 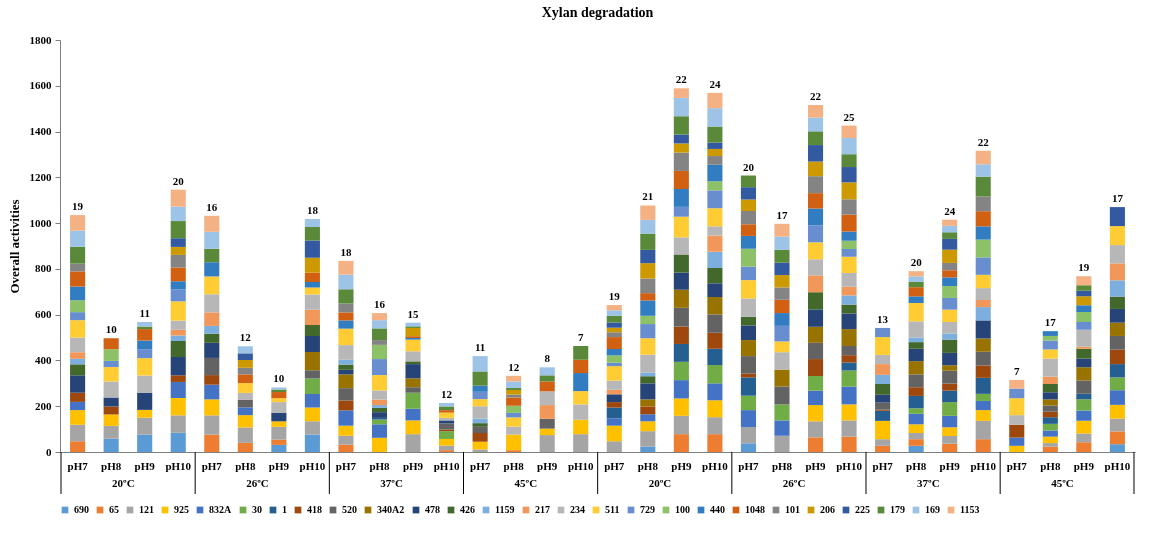 I want to click on legend-label: 520, so click(x=349, y=509).